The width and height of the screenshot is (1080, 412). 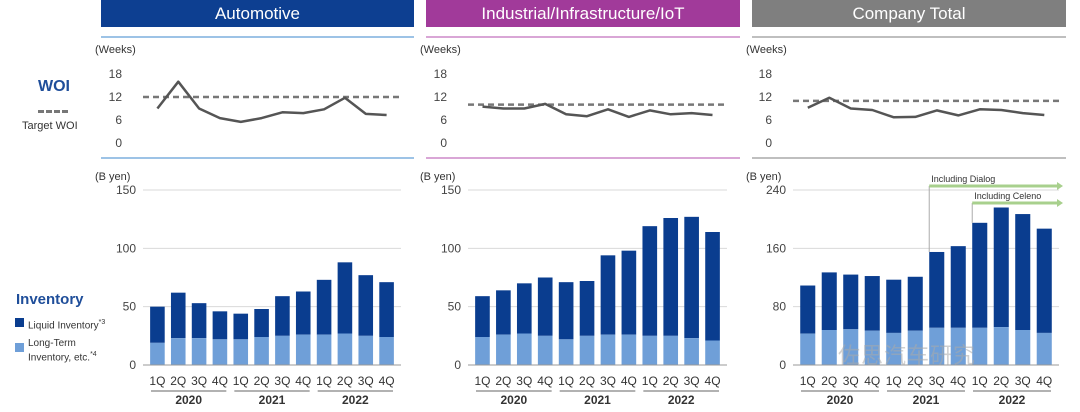 I want to click on company-total-inventory-tick: 160, so click(x=776, y=248).